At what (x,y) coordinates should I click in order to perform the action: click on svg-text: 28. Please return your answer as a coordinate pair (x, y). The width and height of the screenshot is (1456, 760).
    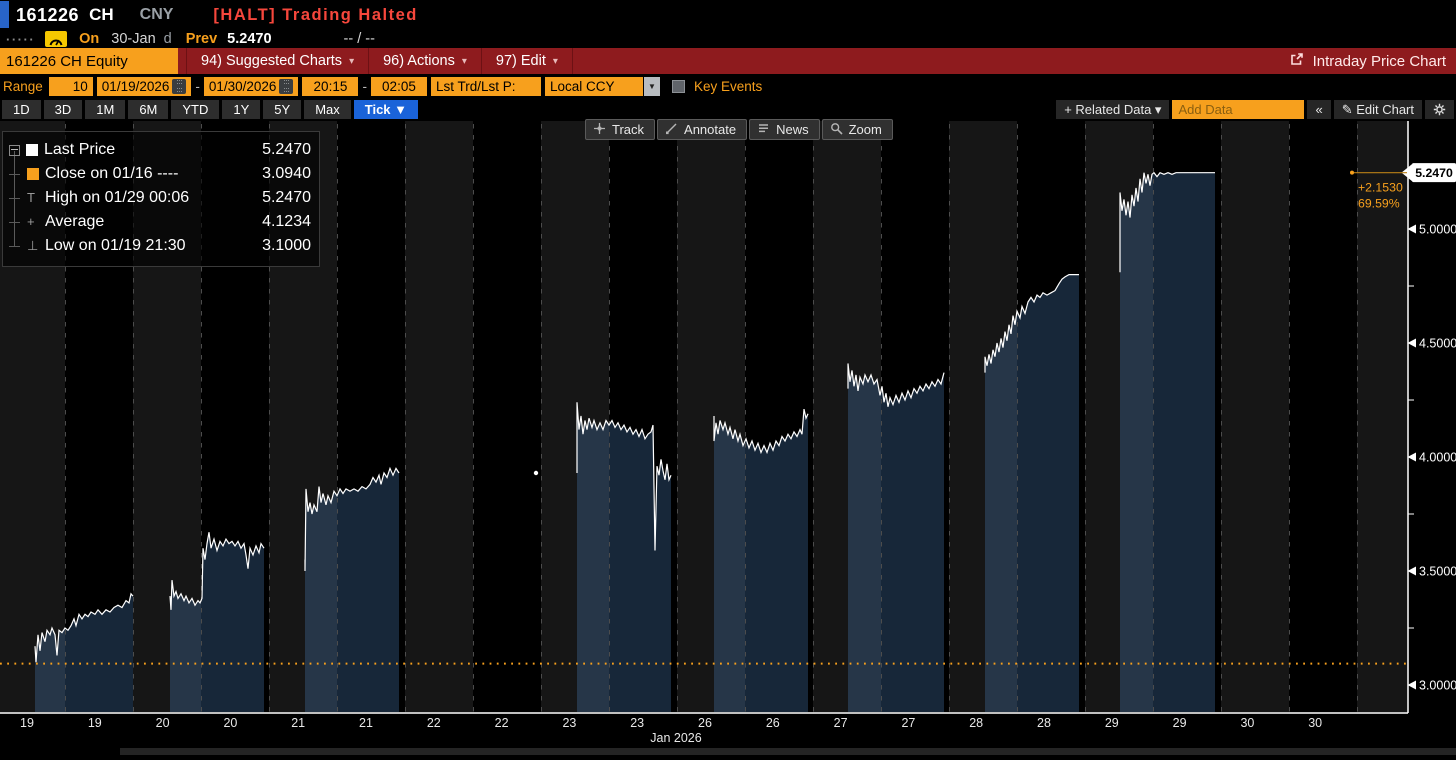
    Looking at the image, I should click on (976, 723).